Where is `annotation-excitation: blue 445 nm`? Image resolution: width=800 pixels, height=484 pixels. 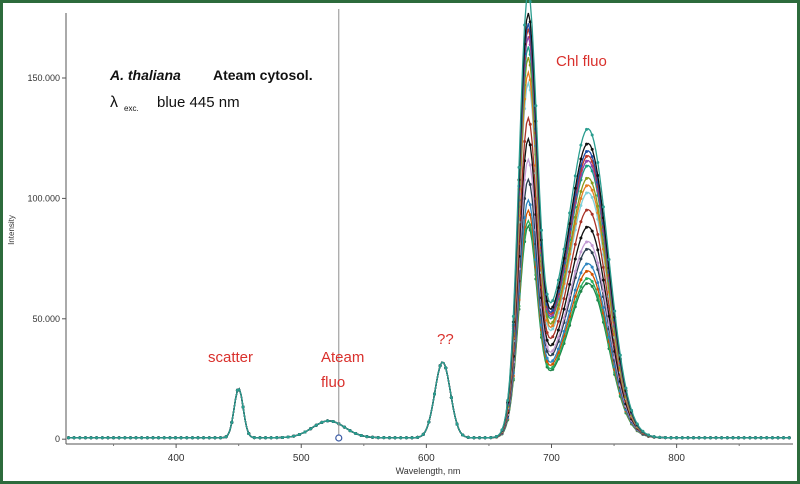 annotation-excitation: blue 445 nm is located at coordinates (198, 102).